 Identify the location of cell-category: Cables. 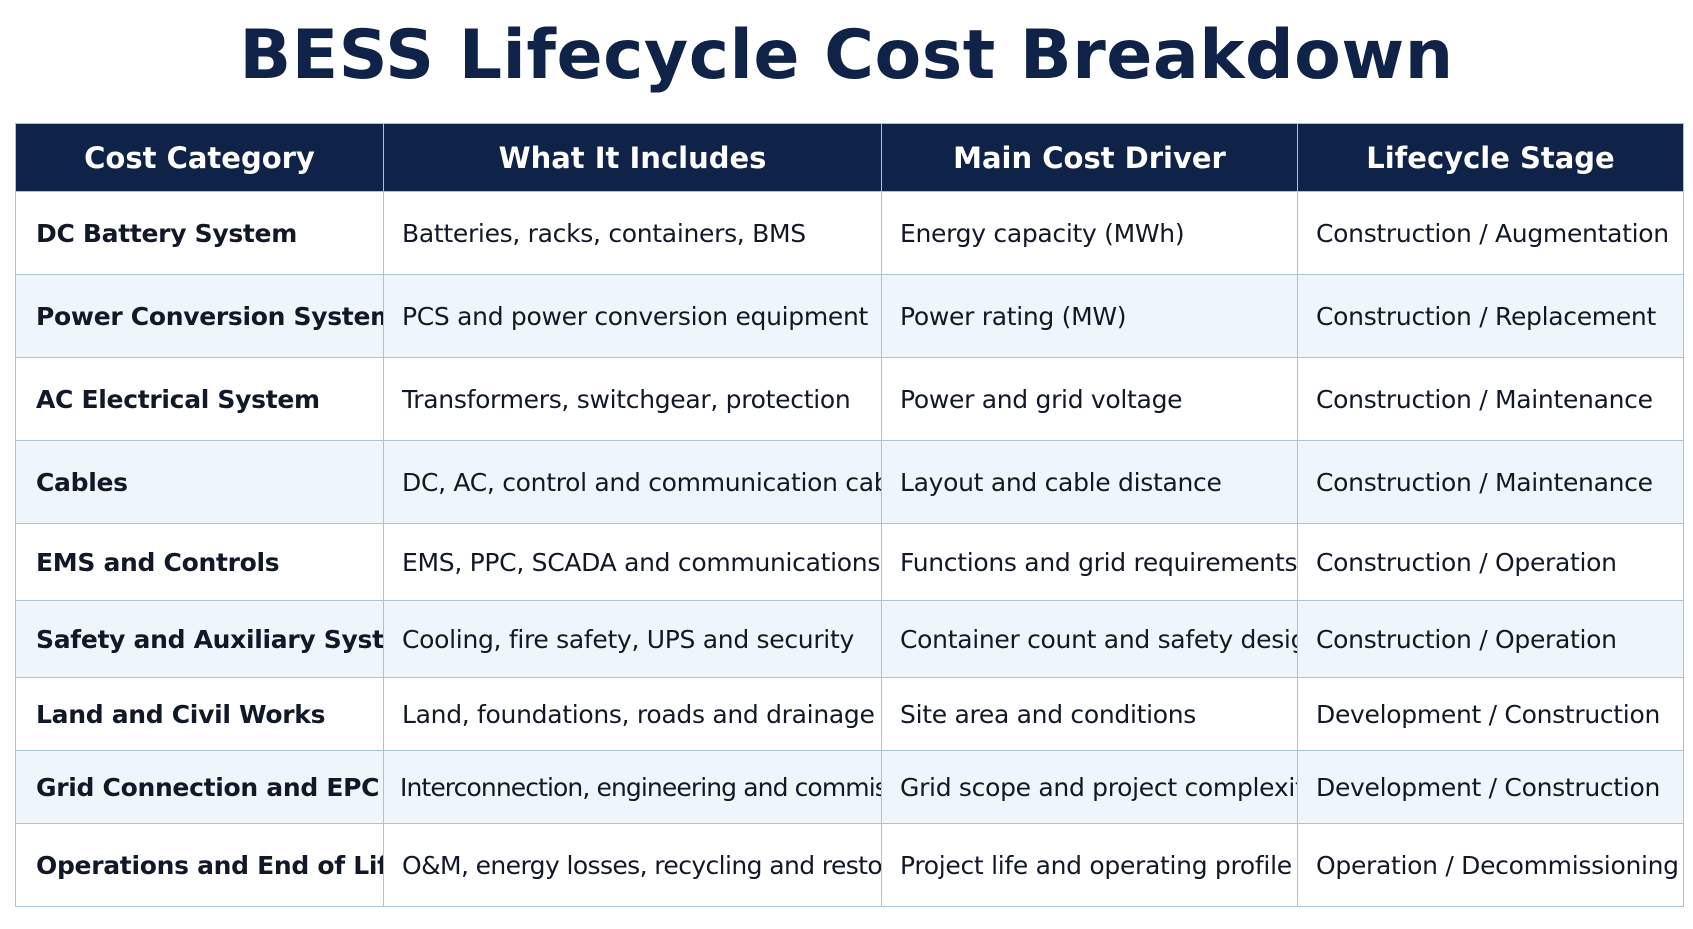
(199, 482).